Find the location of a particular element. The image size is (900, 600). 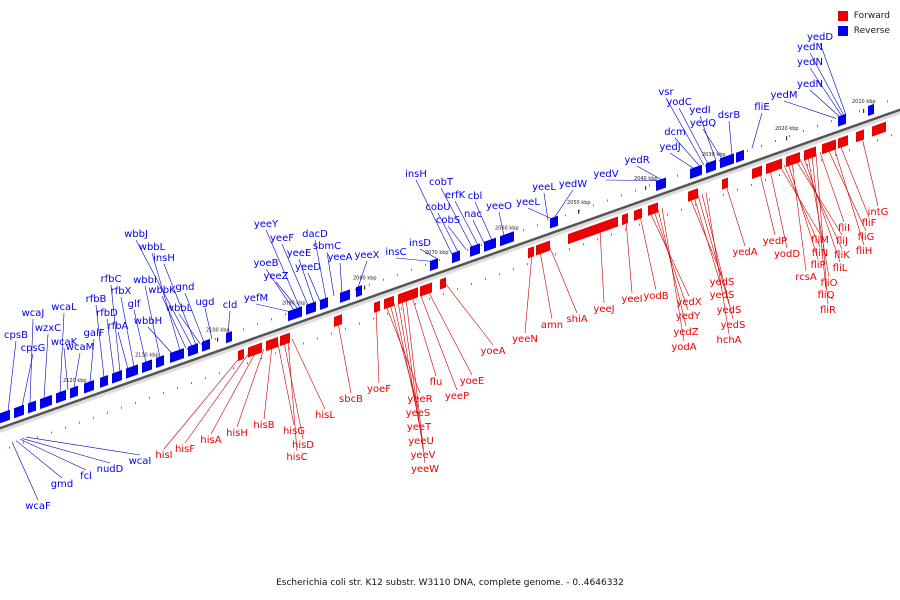

forward-gene-label: hisD is located at coordinates (303, 445).